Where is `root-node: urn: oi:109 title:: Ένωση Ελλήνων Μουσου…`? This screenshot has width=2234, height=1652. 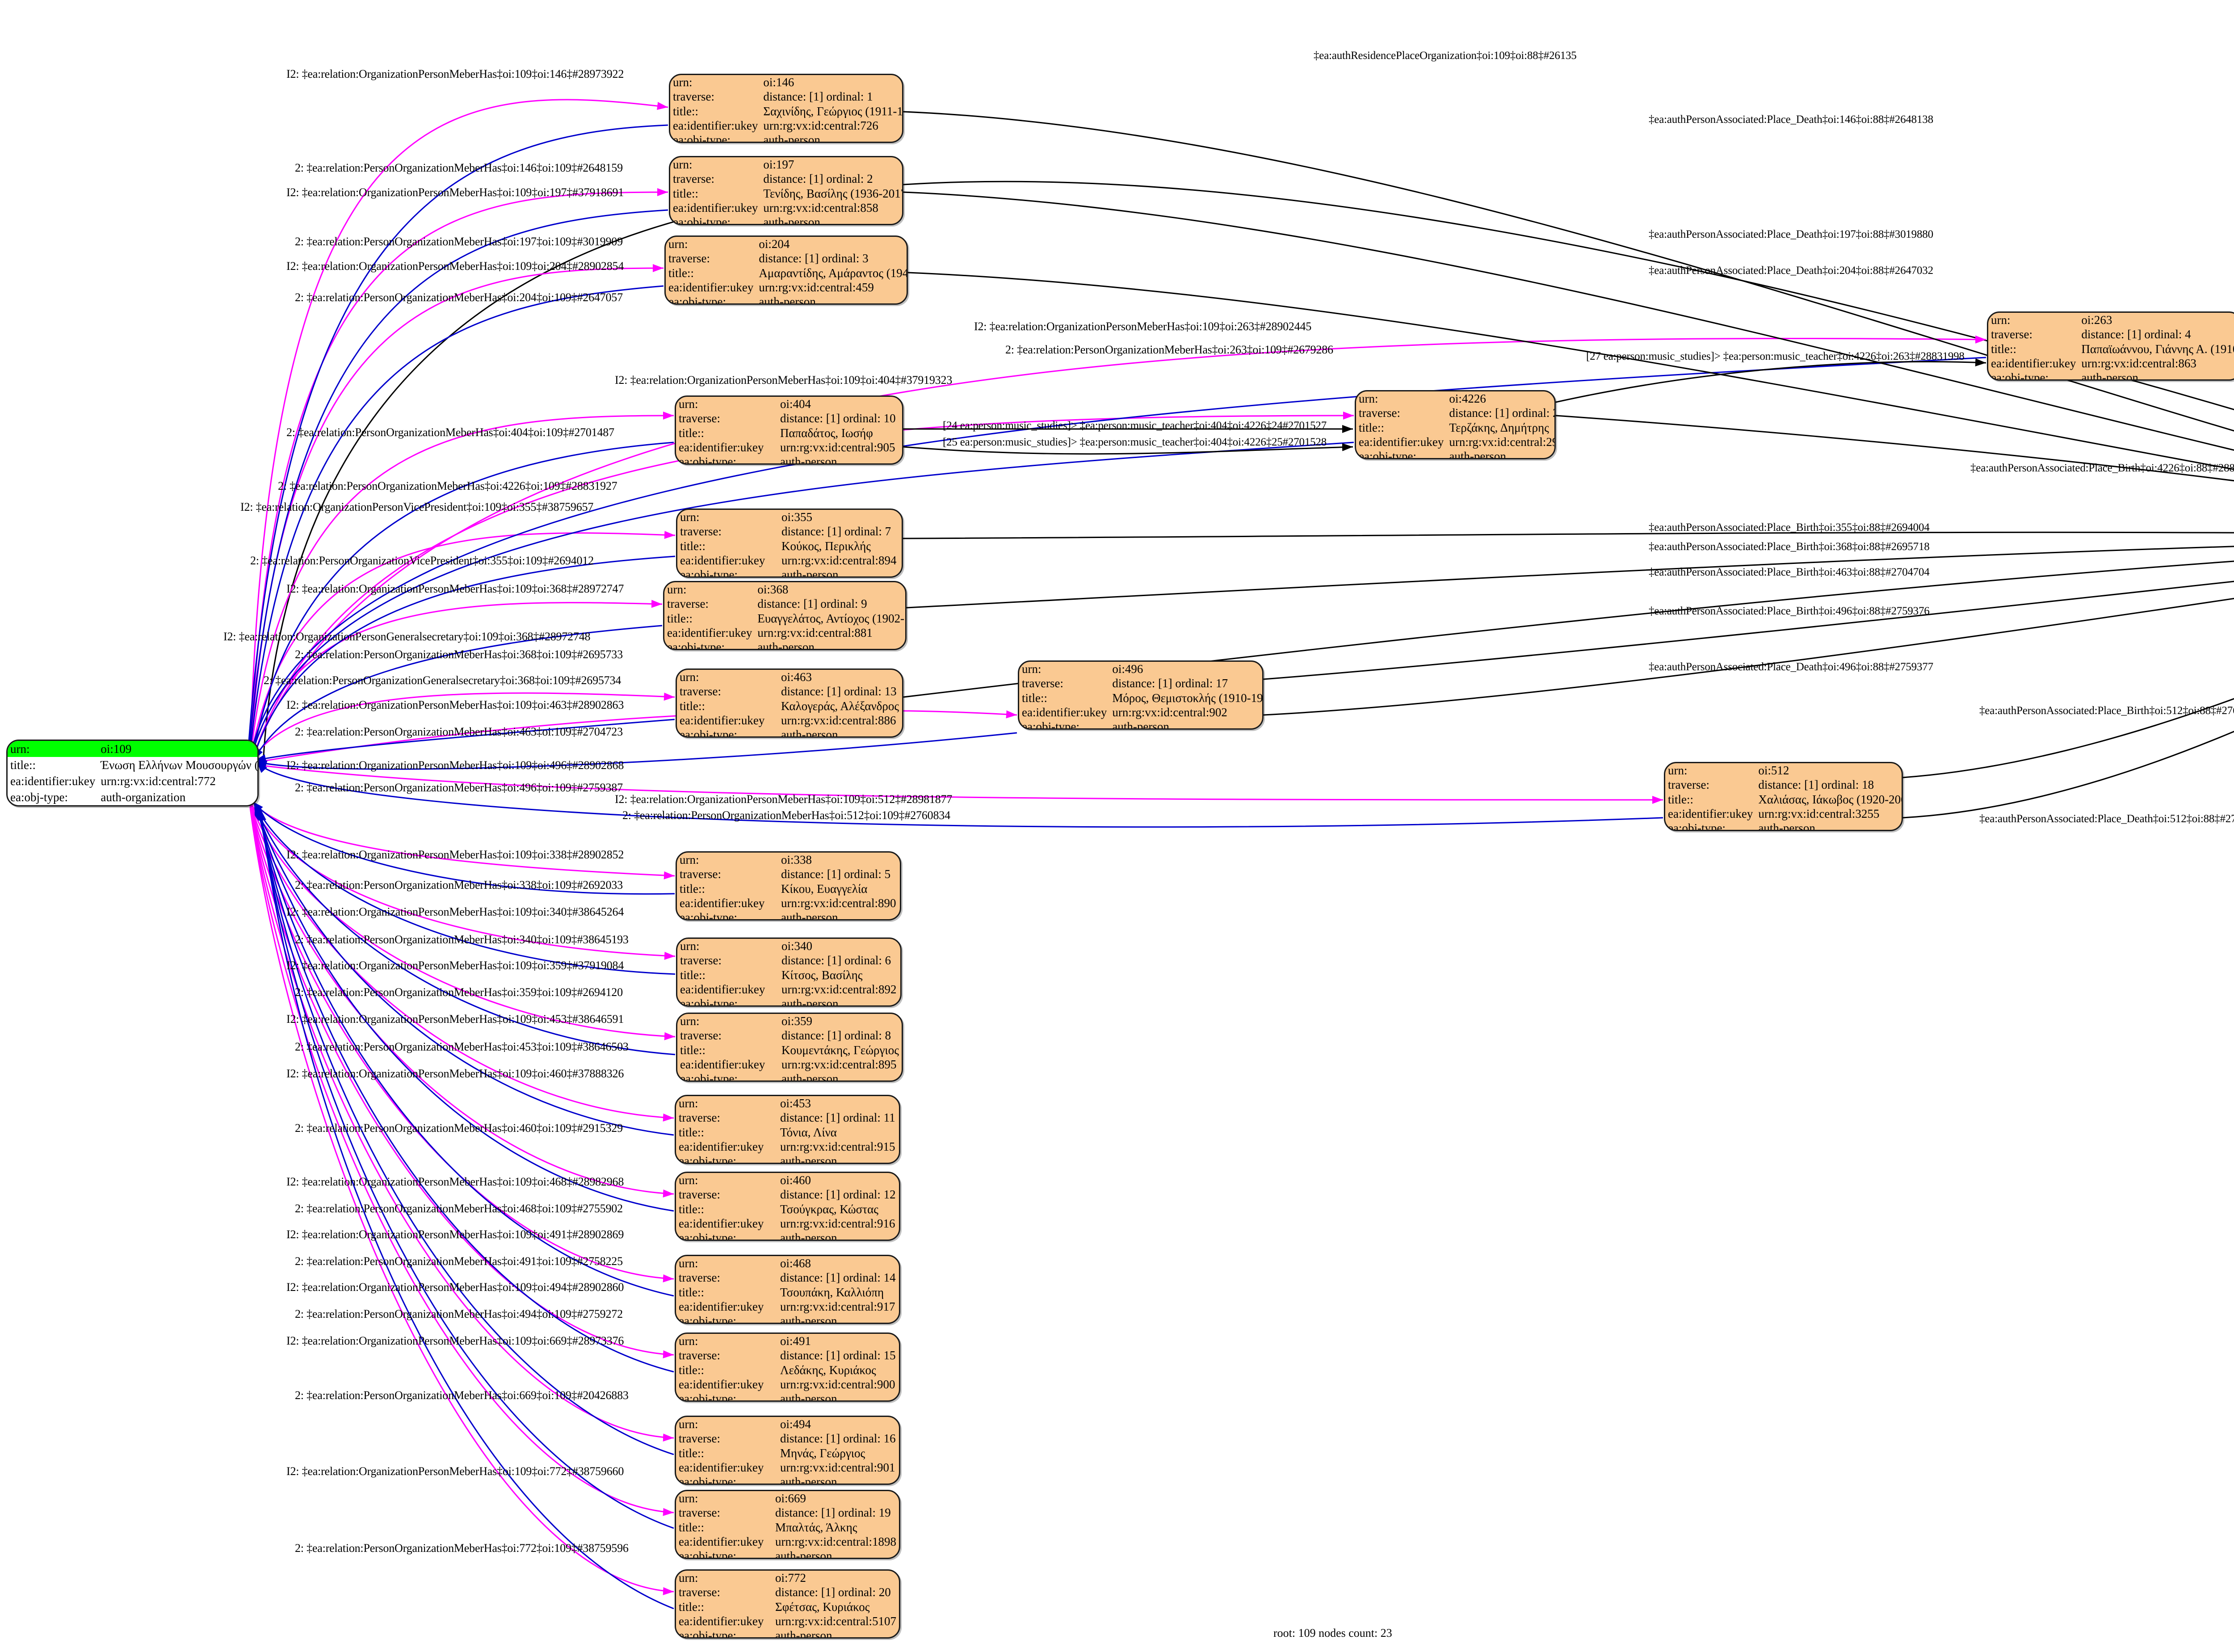 root-node: urn: oi:109 title:: Ένωση Ελλήνων Μουσου… is located at coordinates (132, 773).